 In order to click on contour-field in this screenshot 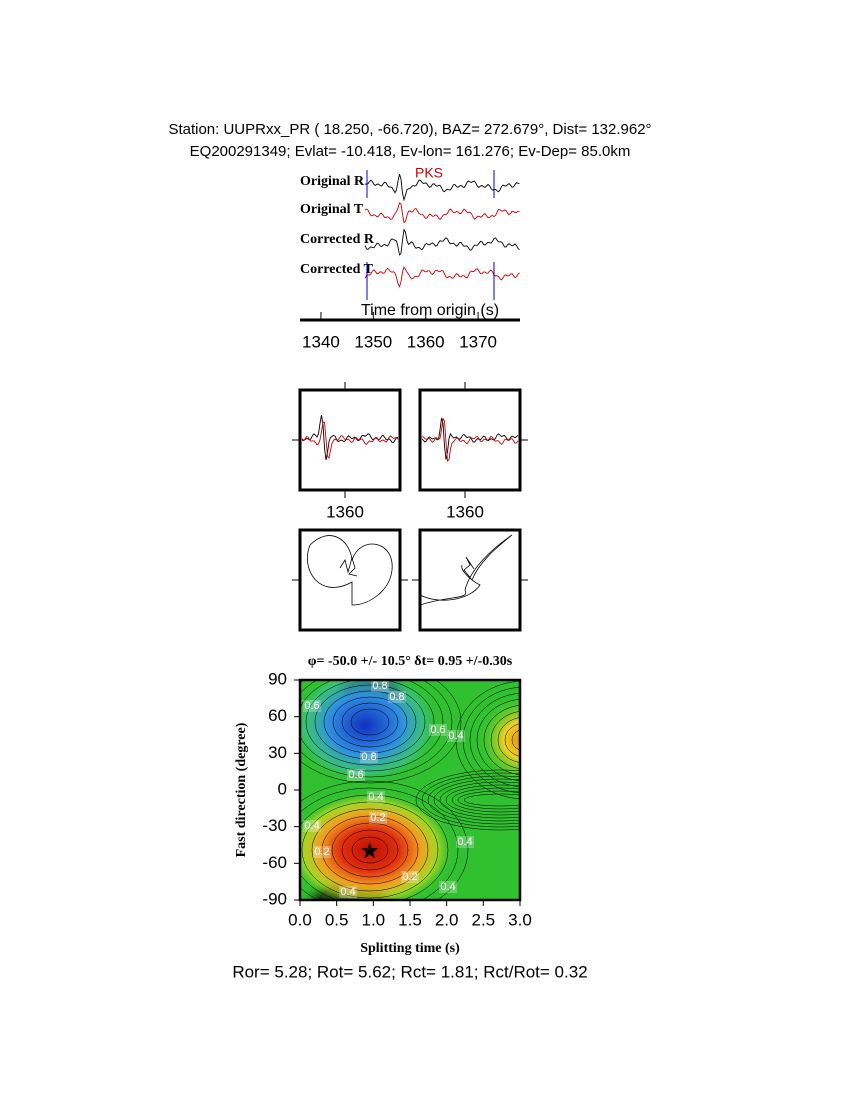, I will do `click(410, 790)`.